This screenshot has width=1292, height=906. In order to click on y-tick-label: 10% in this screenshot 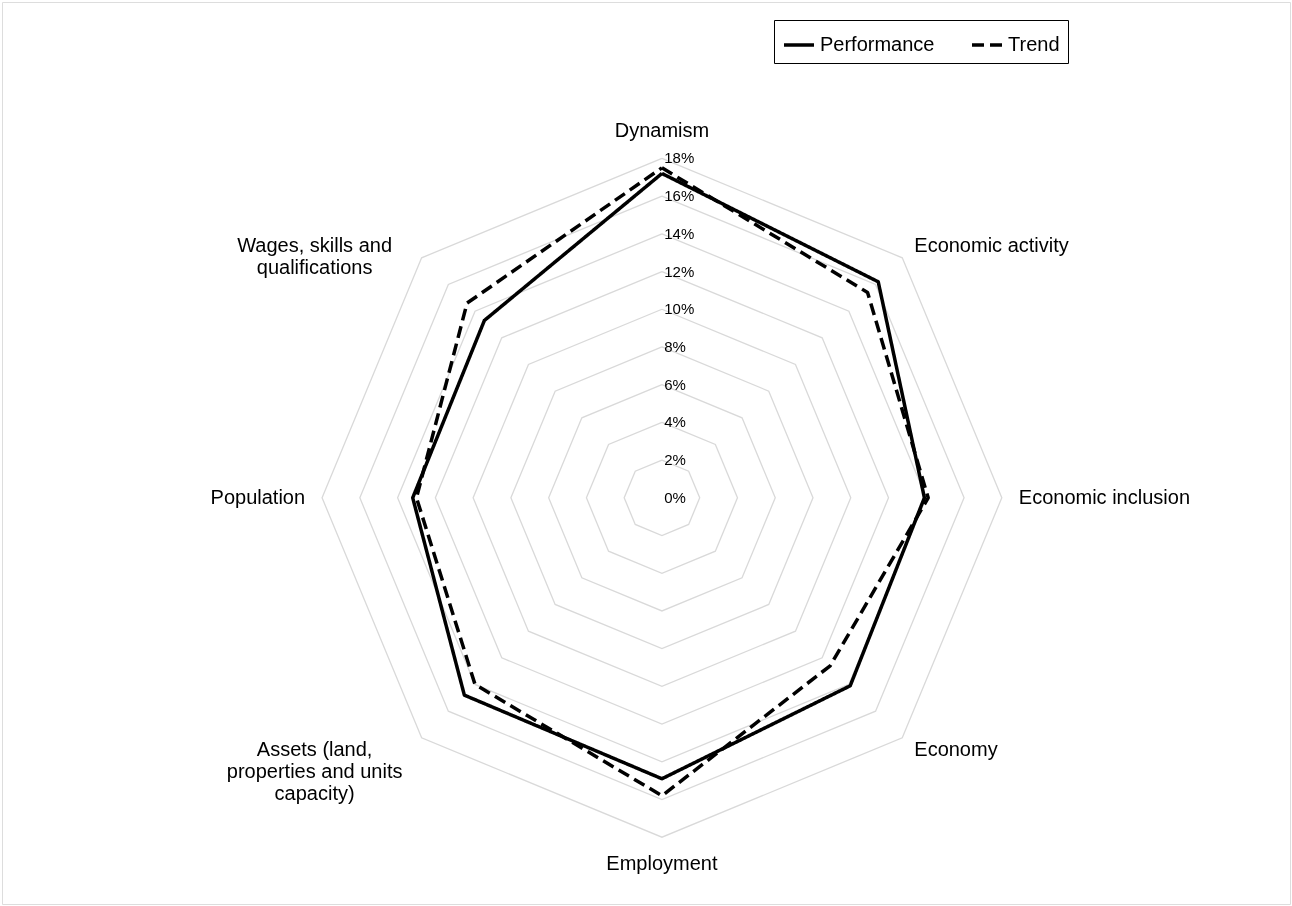, I will do `click(679, 309)`.